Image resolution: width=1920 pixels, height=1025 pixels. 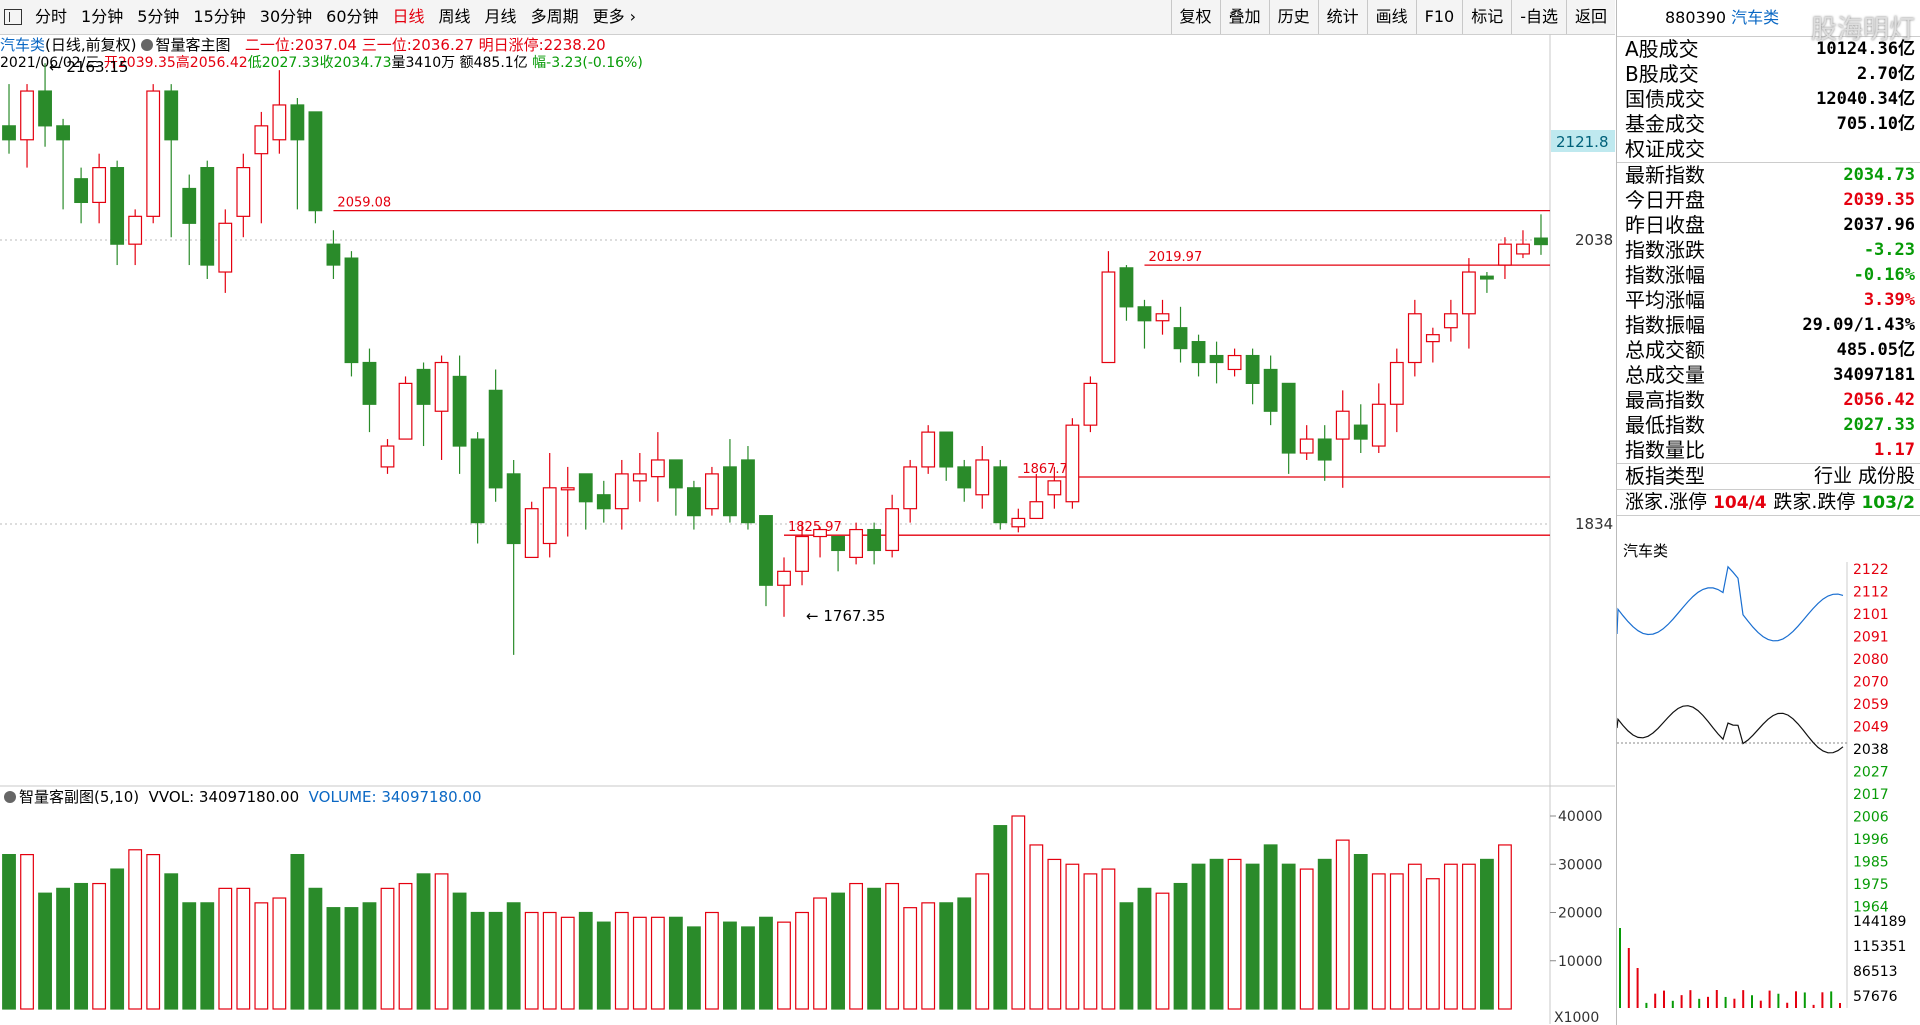 What do you see at coordinates (290, 63) in the screenshot?
I see `low-value: 2027.33` at bounding box center [290, 63].